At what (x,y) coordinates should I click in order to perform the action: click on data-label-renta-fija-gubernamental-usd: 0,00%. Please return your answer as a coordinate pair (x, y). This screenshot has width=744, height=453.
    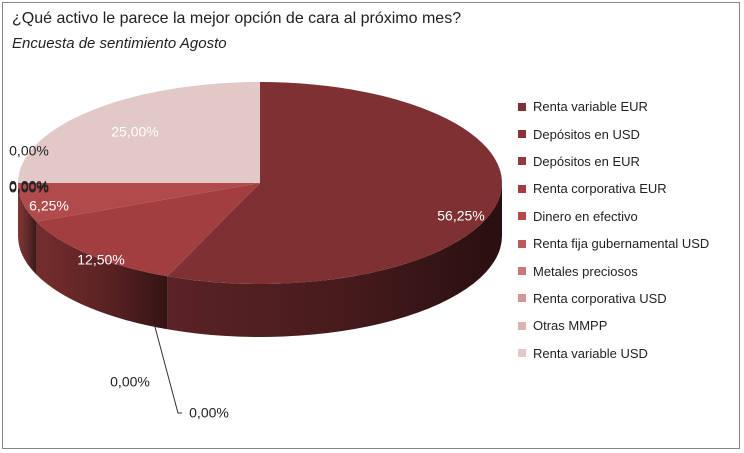
    Looking at the image, I should click on (29, 187).